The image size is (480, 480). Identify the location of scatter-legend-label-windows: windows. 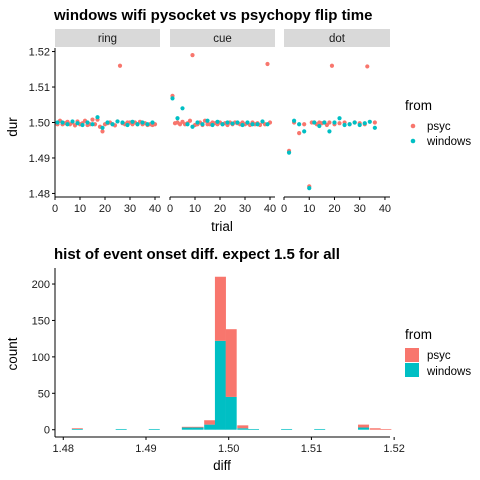
(448, 142).